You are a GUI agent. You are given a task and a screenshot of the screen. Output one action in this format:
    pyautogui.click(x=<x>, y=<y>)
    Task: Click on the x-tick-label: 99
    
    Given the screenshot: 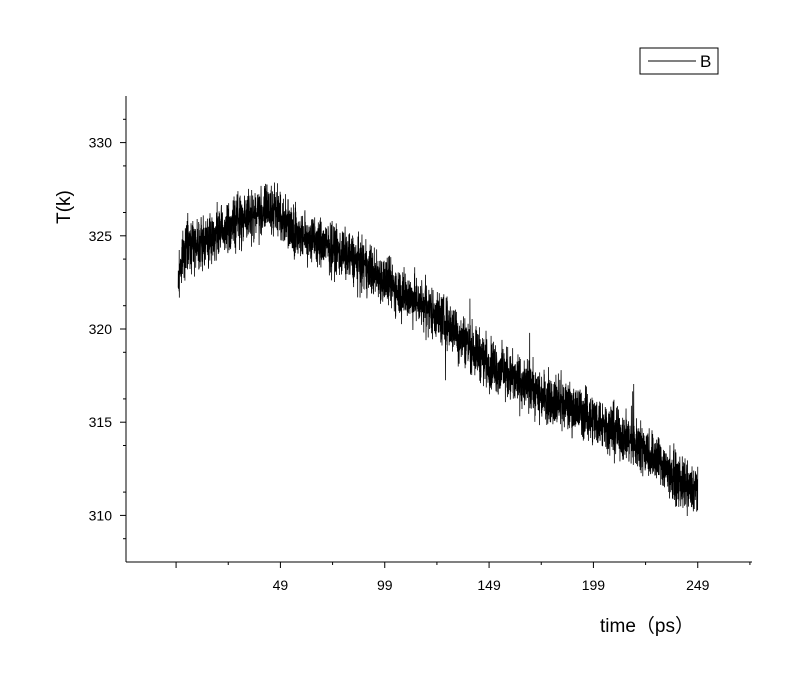 What is the action you would take?
    pyautogui.click(x=385, y=585)
    